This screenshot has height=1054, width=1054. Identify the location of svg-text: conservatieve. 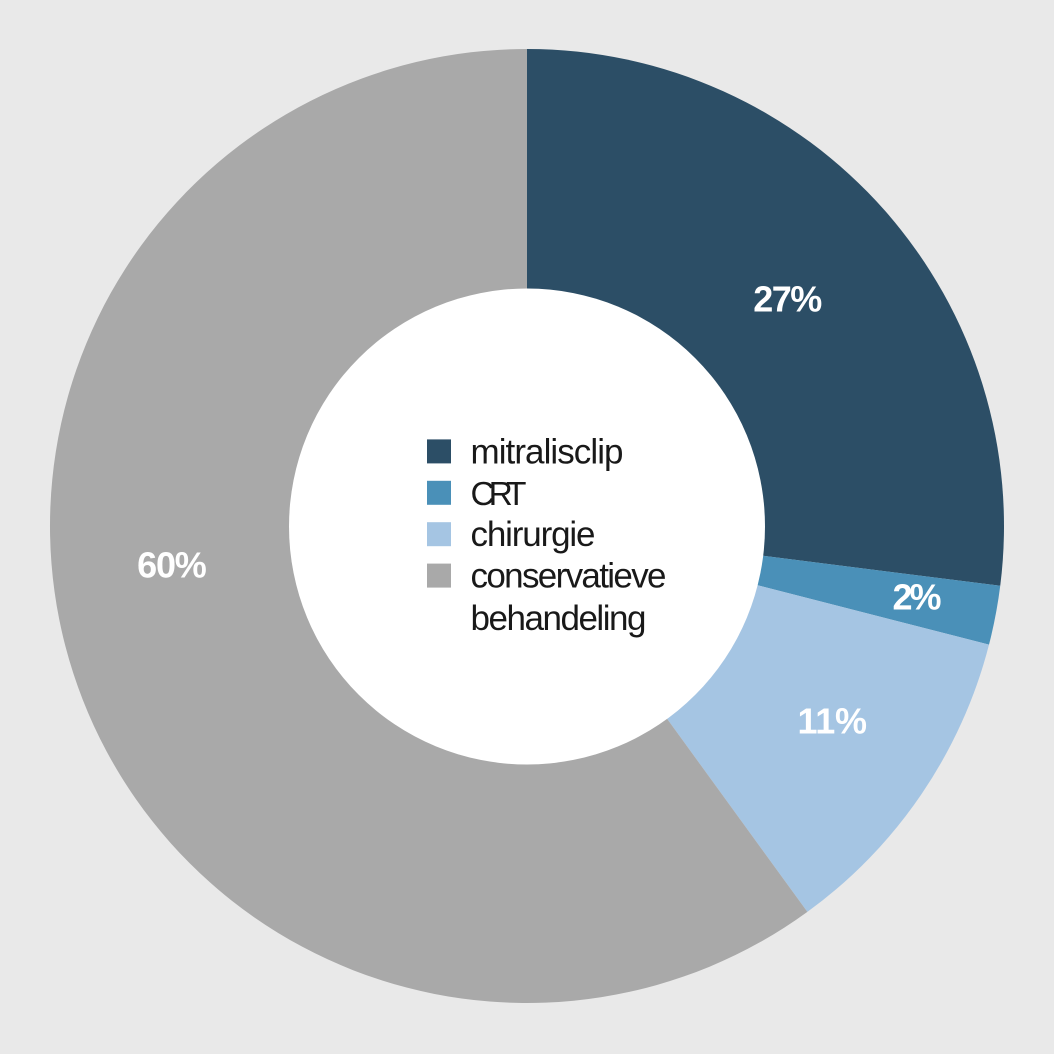
(569, 576).